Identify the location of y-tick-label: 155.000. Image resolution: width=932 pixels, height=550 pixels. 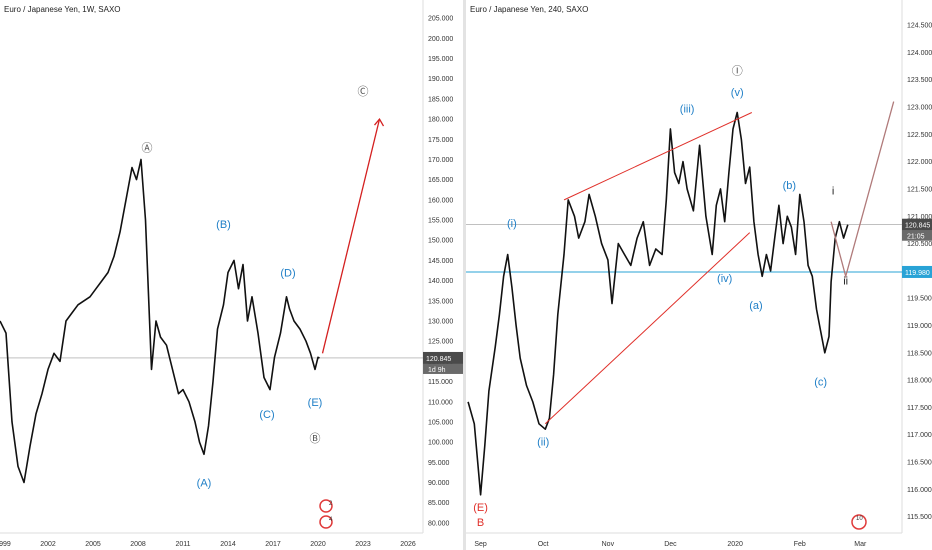
(440, 221).